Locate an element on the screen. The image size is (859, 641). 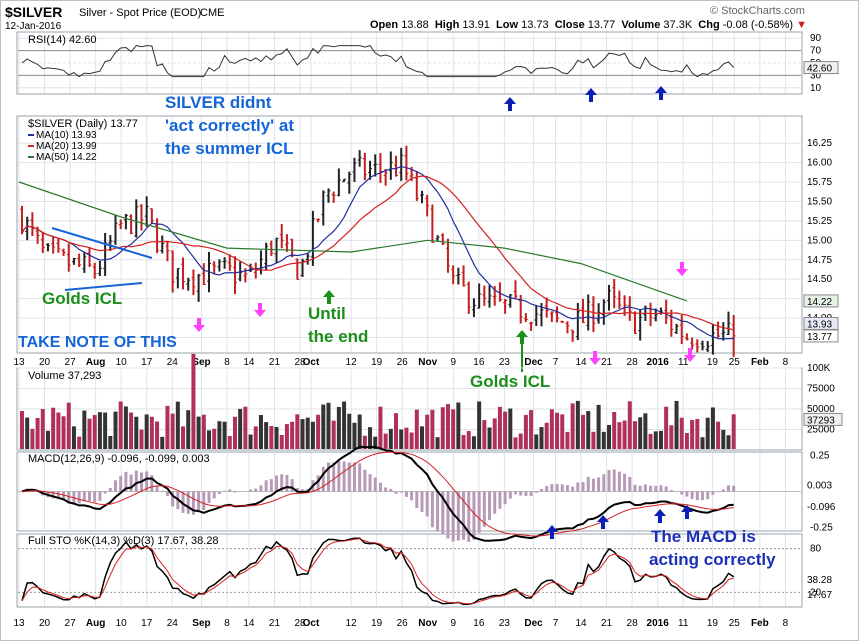
price-tick-label: 14.75 is located at coordinates (819, 260).